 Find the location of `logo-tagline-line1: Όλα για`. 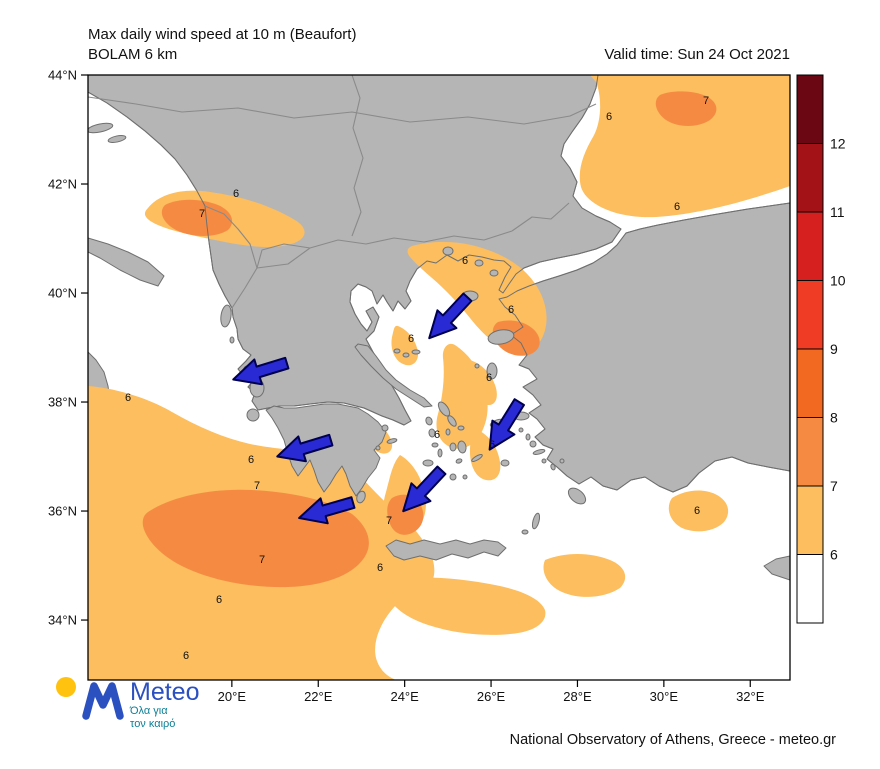

logo-tagline-line1: Όλα για is located at coordinates (148, 711).